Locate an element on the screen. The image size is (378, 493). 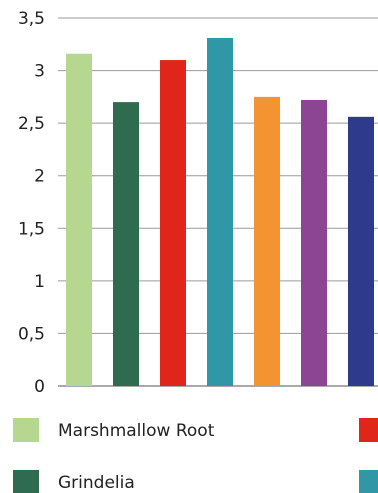
legend: Marshmallow Root Grindelia is located at coordinates (195, 455).